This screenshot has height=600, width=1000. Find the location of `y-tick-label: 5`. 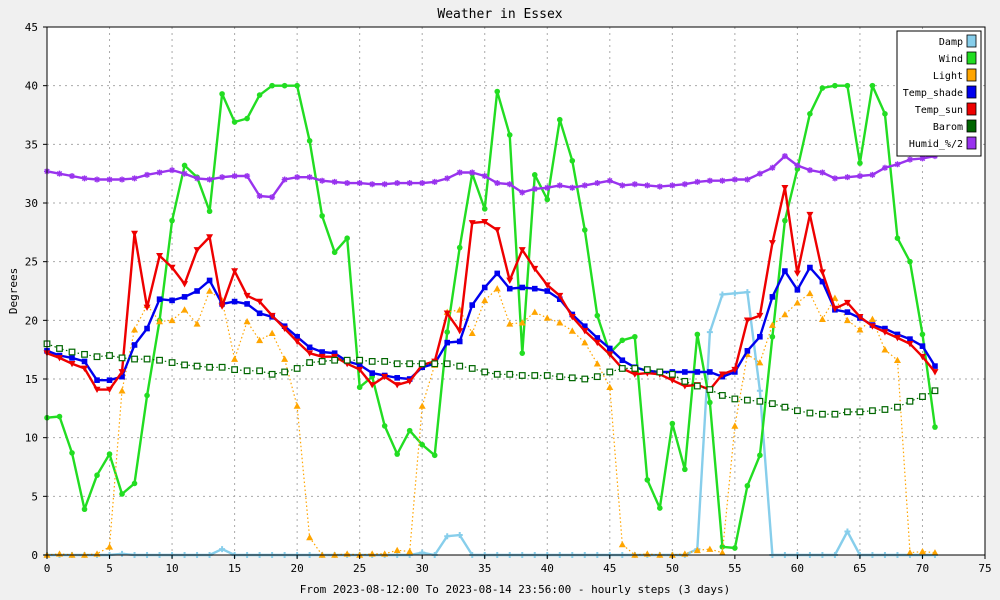

y-tick-label: 5 is located at coordinates (34, 496).